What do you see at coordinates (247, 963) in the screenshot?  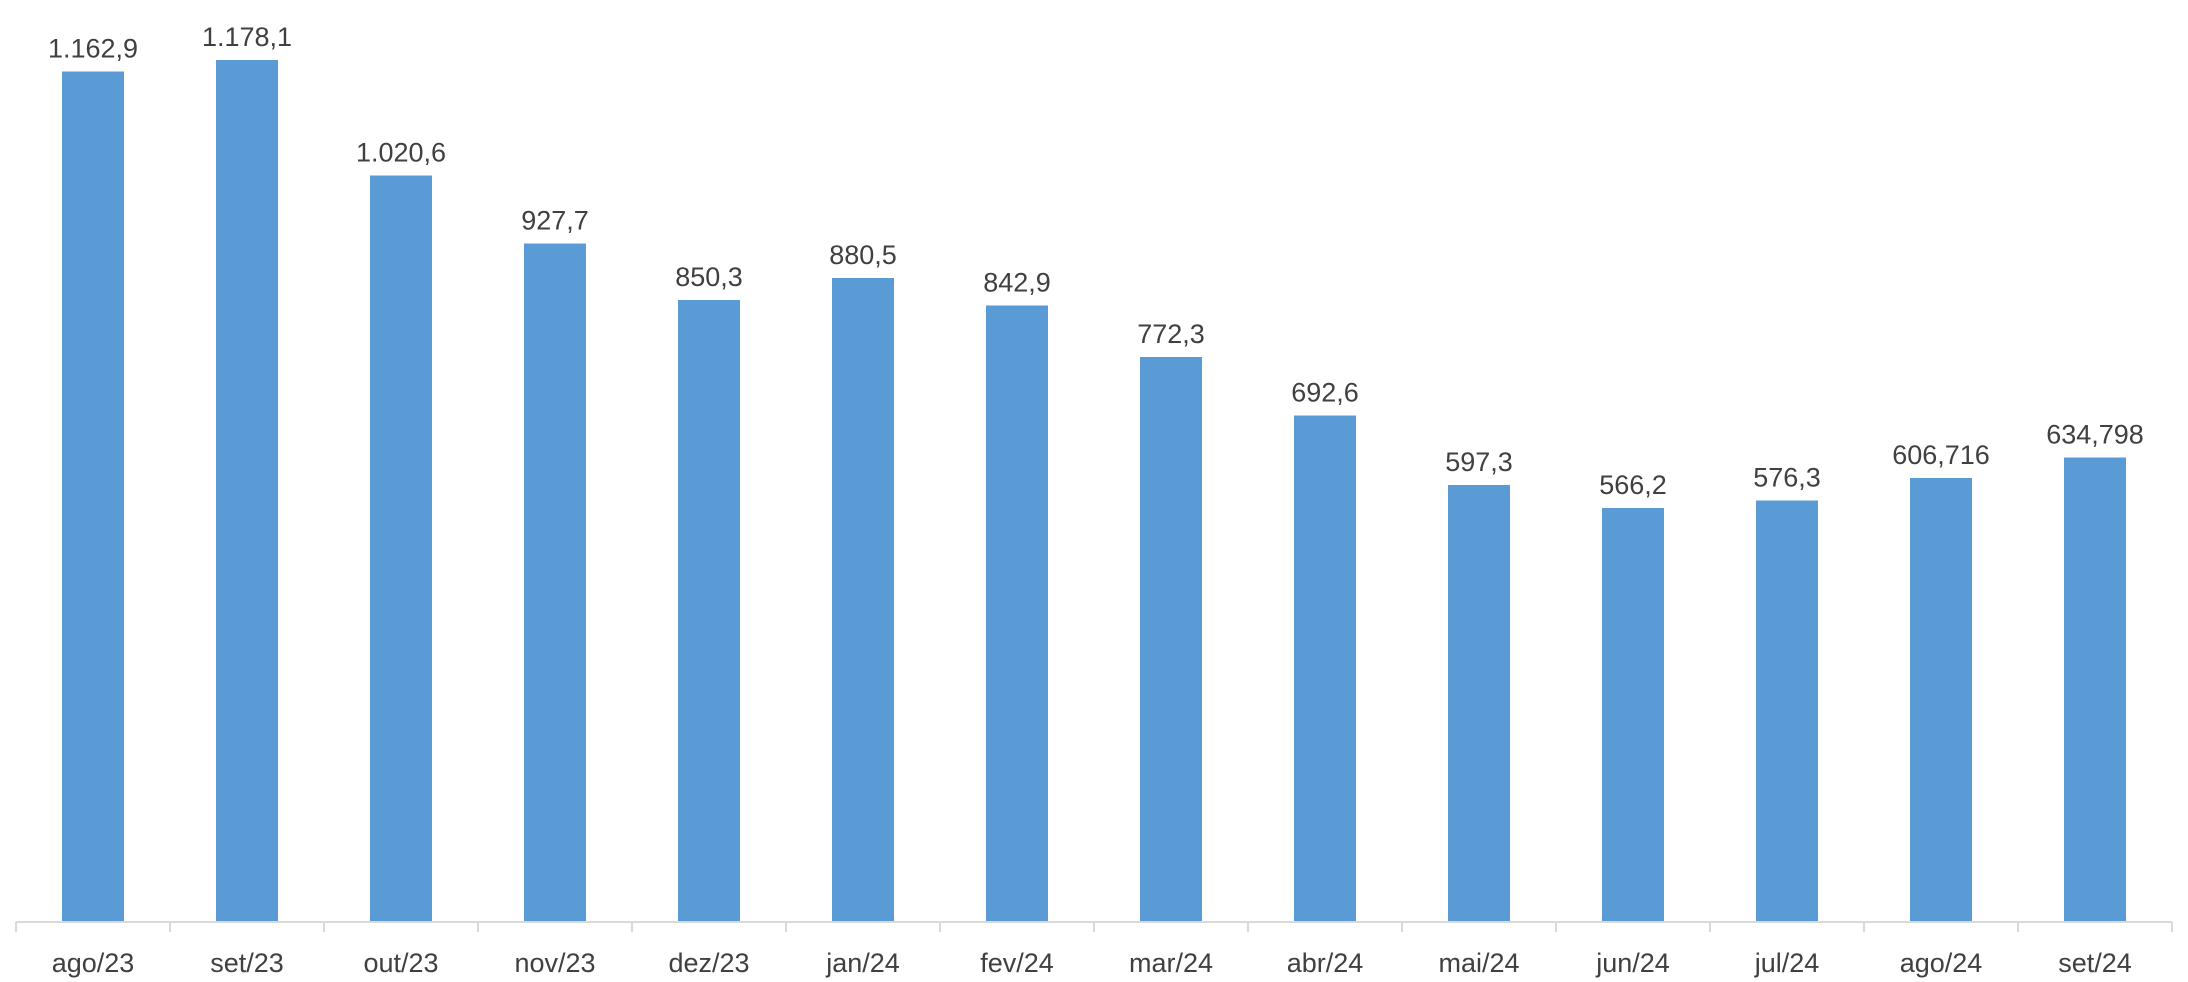 I see `x-tick-label: set/23` at bounding box center [247, 963].